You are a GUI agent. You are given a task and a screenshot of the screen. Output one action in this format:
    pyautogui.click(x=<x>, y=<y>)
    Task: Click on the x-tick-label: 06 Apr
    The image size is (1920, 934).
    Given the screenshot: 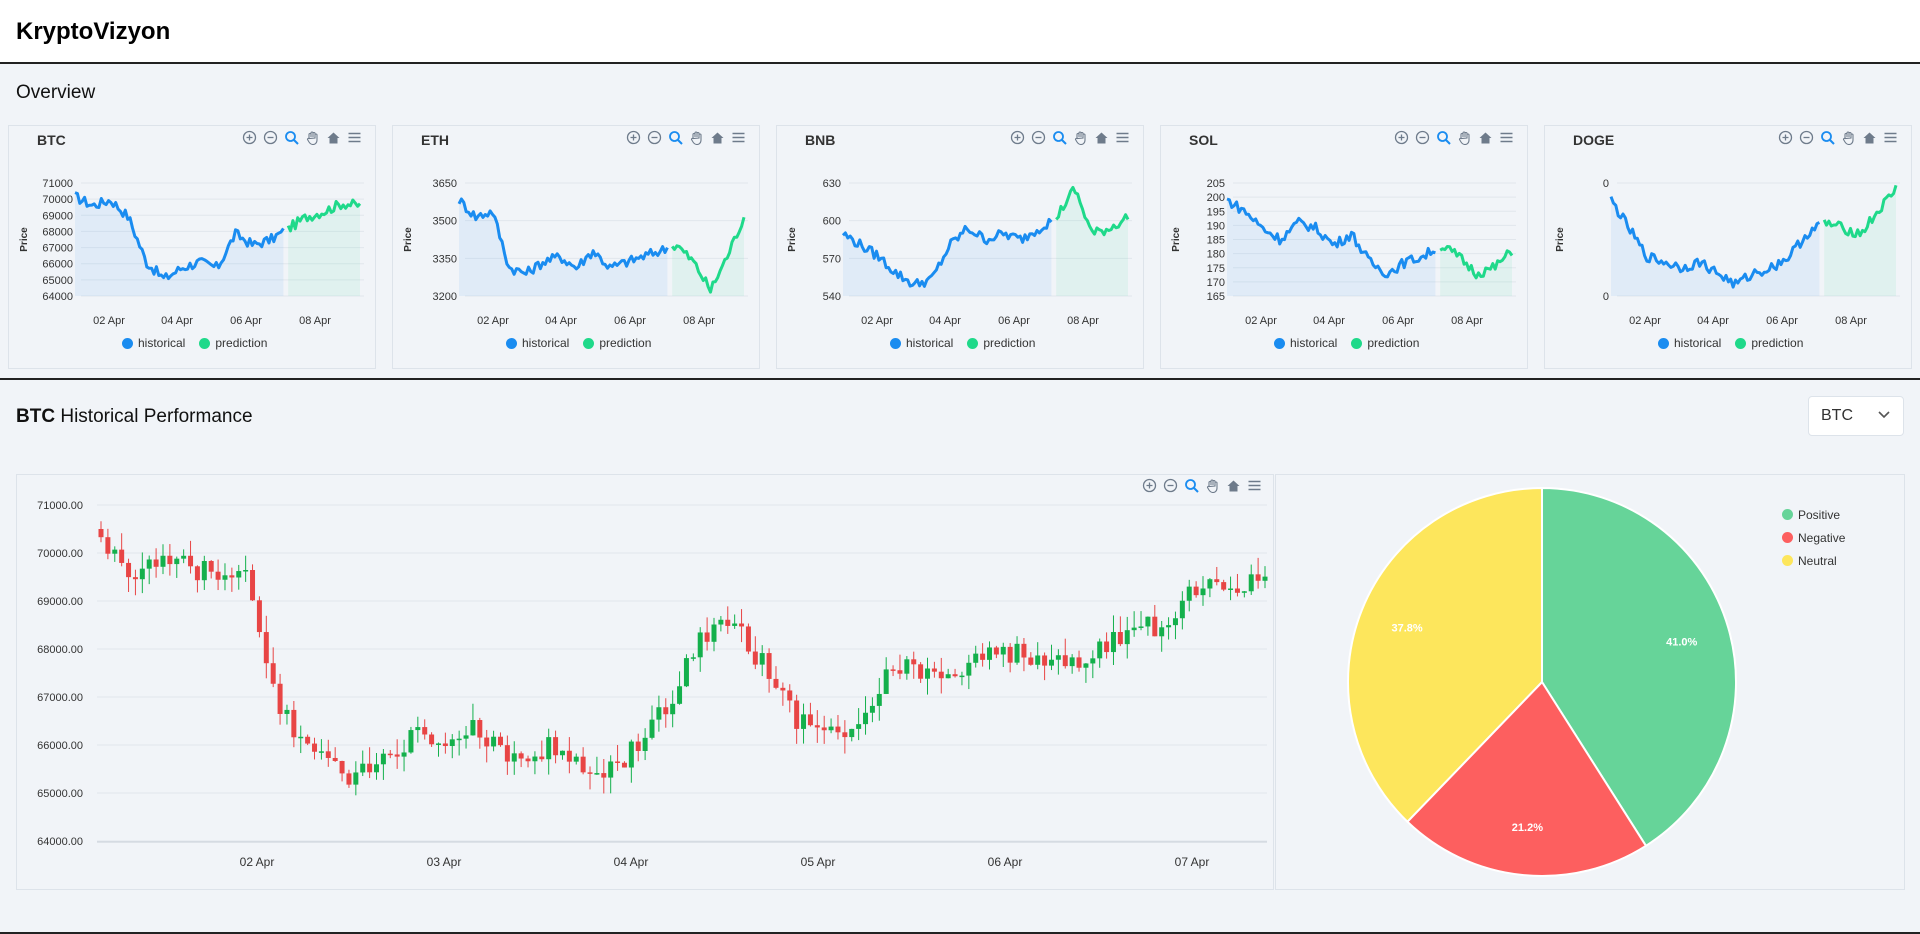 What is the action you would take?
    pyautogui.click(x=1782, y=321)
    